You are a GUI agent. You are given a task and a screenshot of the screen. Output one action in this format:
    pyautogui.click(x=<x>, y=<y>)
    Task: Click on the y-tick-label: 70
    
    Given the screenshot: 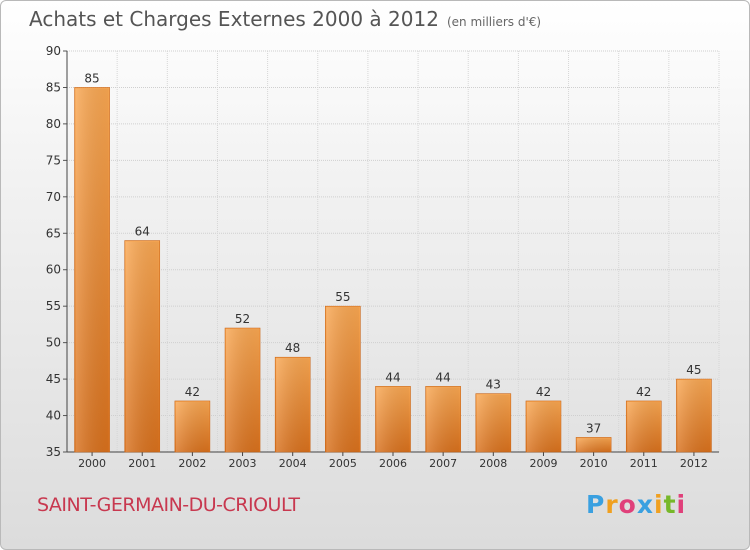 What is the action you would take?
    pyautogui.click(x=53, y=197)
    